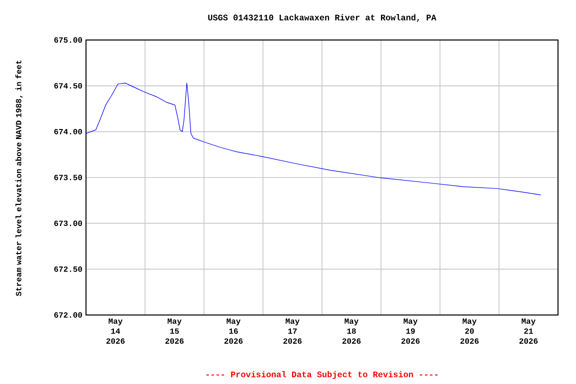  Describe the element at coordinates (322, 375) in the screenshot. I see `text: ---- Provisional Data Subject to Revision ----` at that location.